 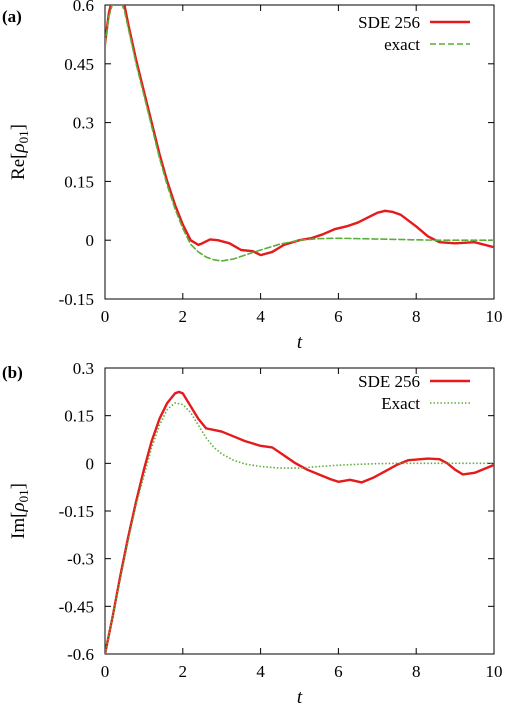 What do you see at coordinates (402, 44) in the screenshot?
I see `legend-label: exact` at bounding box center [402, 44].